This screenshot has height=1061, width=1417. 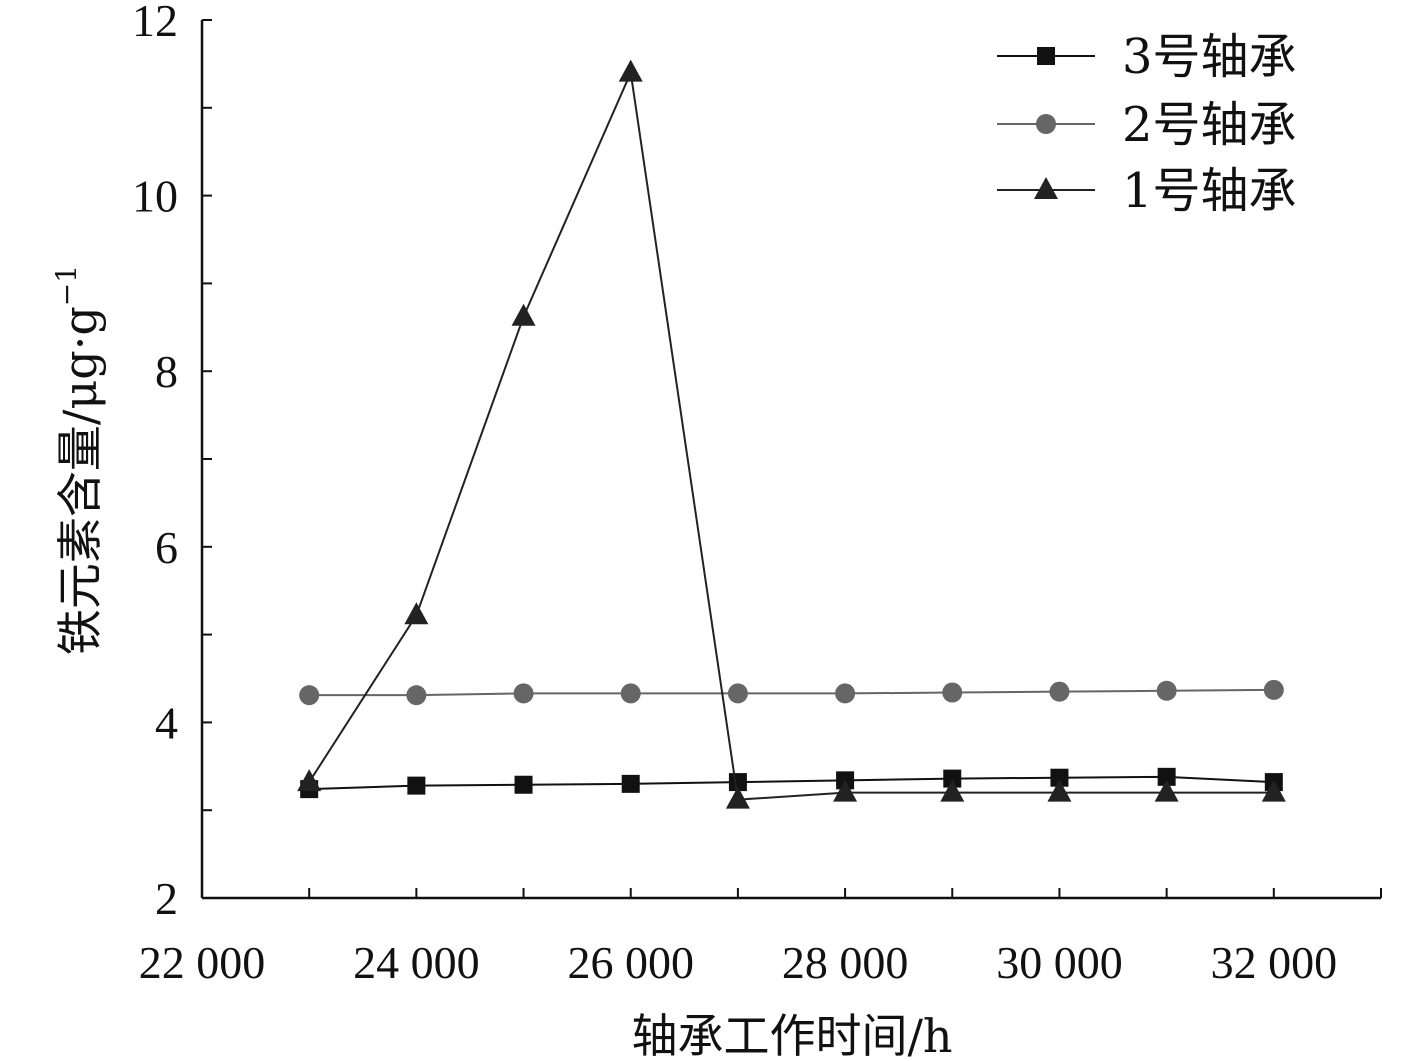 What do you see at coordinates (66, 285) in the screenshot?
I see `y-axis-title-sup: −1` at bounding box center [66, 285].